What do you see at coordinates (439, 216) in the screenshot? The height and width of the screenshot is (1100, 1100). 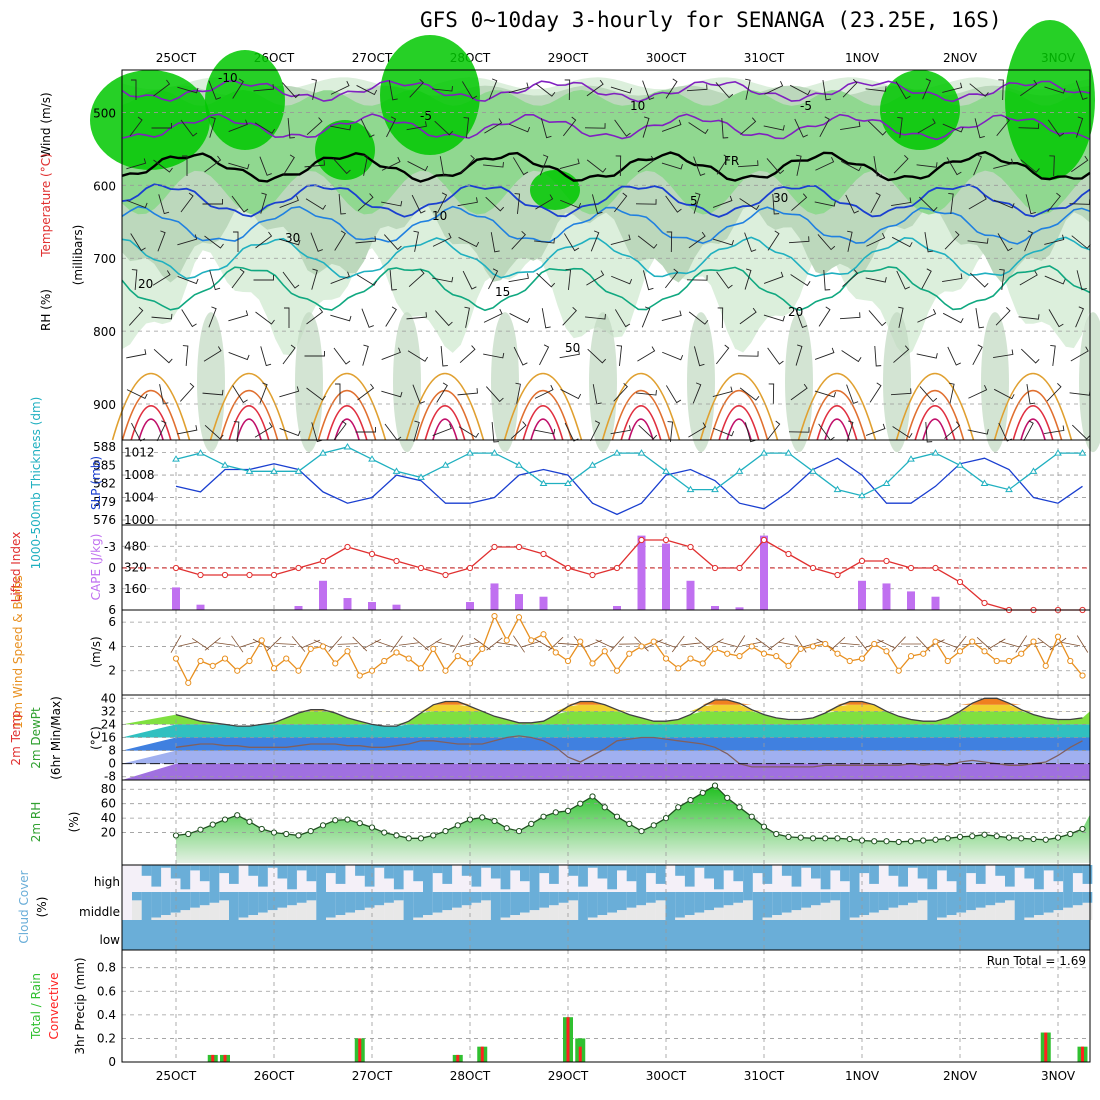 I see `contour-label: 10` at bounding box center [439, 216].